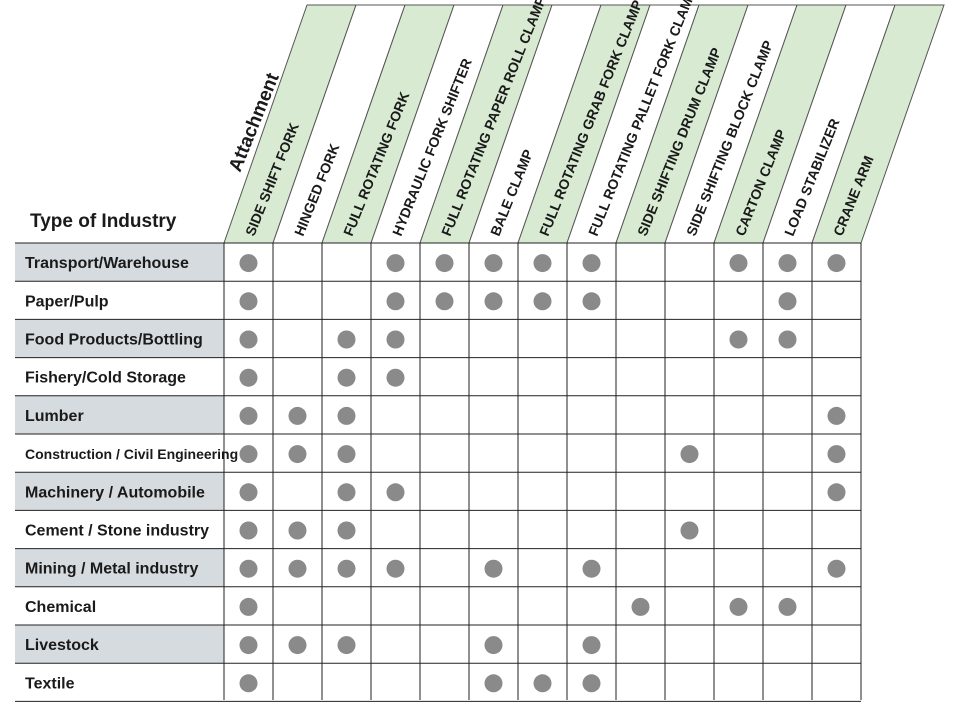  What do you see at coordinates (67, 301) in the screenshot?
I see `row-label: Paper/Pulp` at bounding box center [67, 301].